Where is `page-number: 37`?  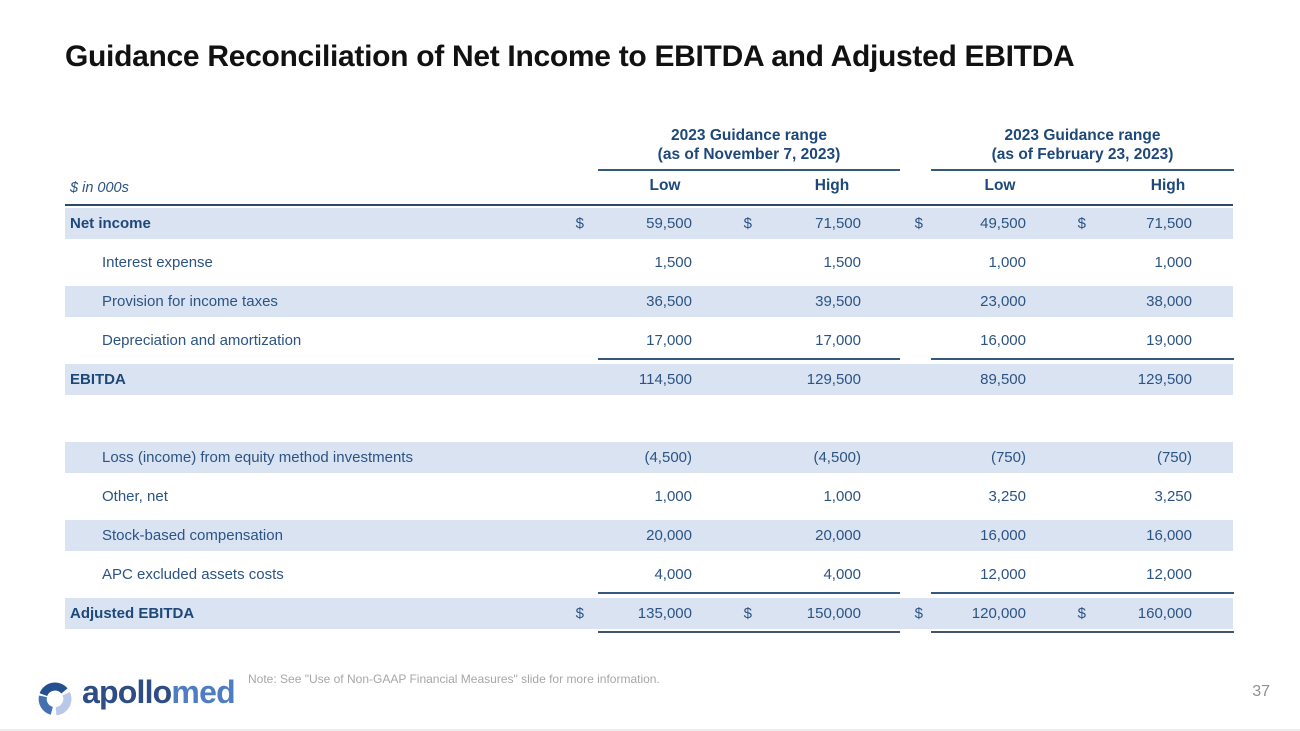 page-number: 37 is located at coordinates (1261, 691).